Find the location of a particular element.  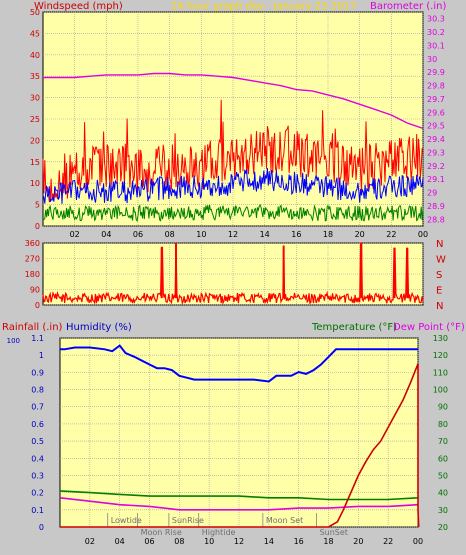

series-avg-line is located at coordinates (233, 212).